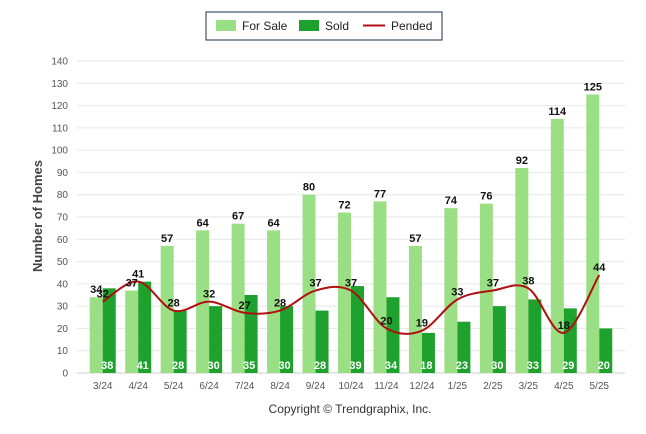 The image size is (646, 434). What do you see at coordinates (63, 262) in the screenshot?
I see `y-tick-label: 50` at bounding box center [63, 262].